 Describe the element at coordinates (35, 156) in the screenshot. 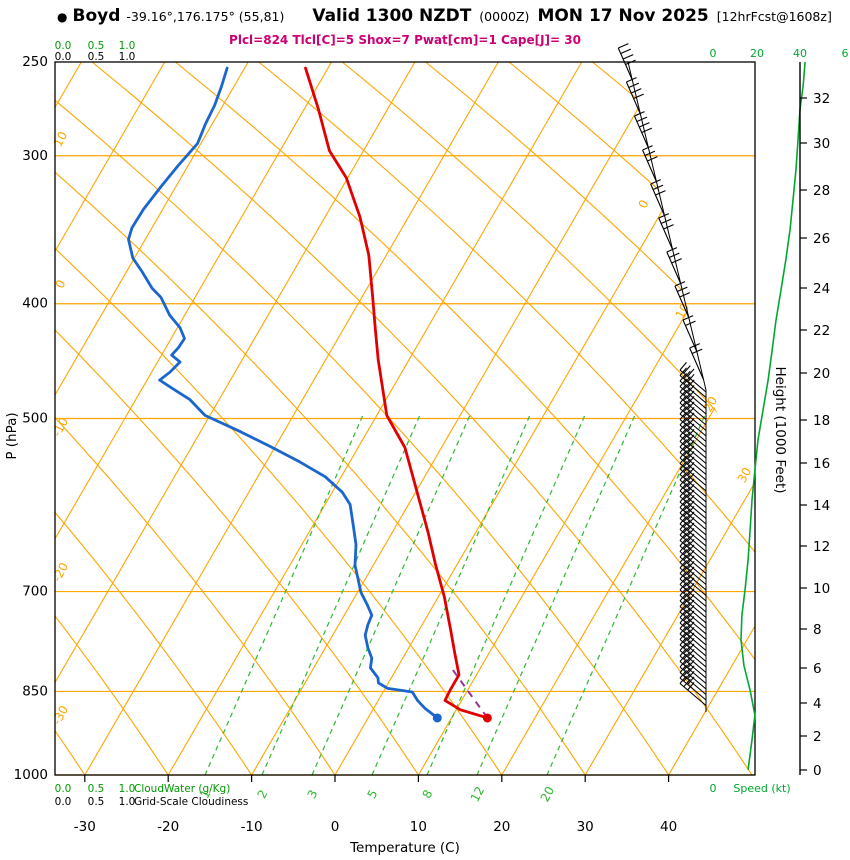

I see `svg-text: 300` at that location.